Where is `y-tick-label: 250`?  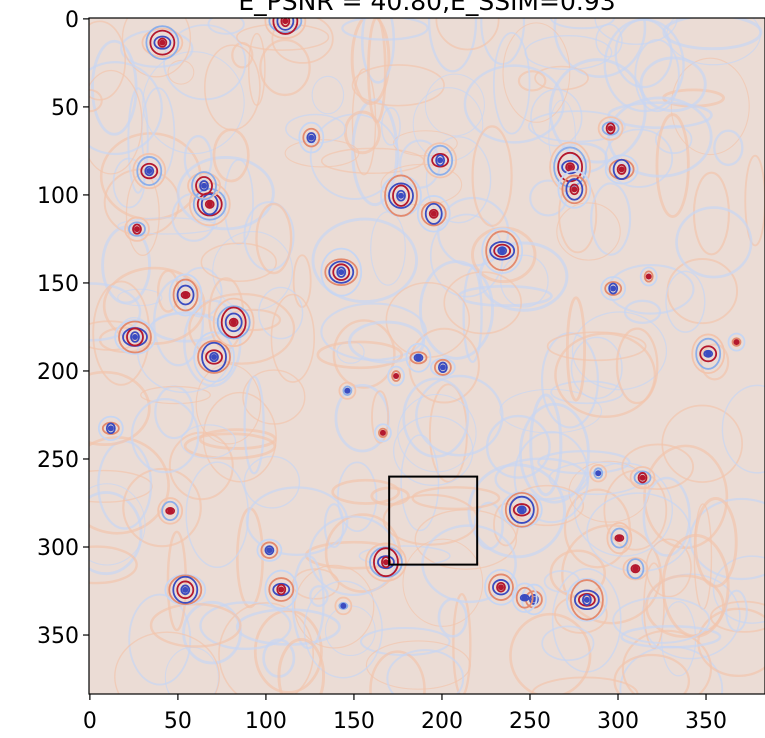 y-tick-label: 250 is located at coordinates (58, 460).